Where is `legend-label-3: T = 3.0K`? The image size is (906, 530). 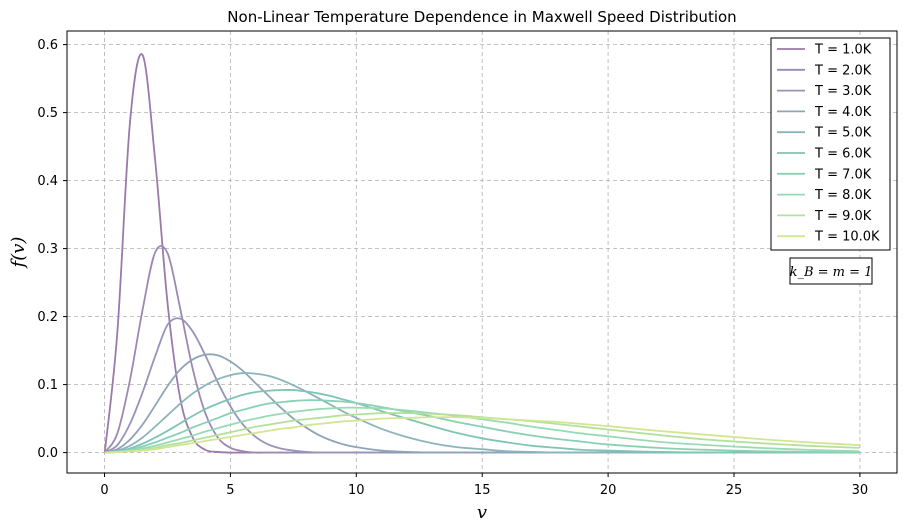
legend-label-3: T = 3.0K is located at coordinates (843, 91).